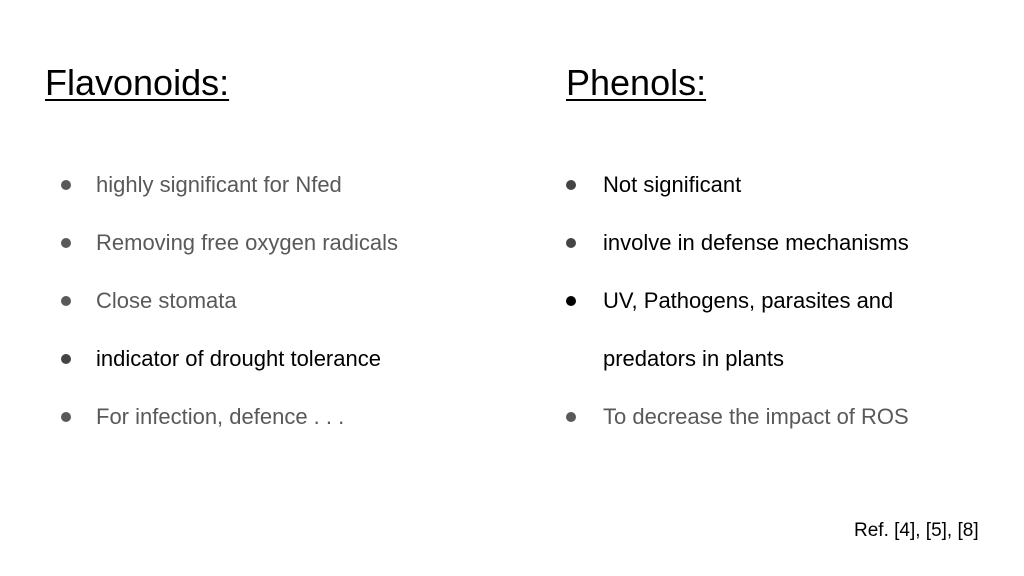 The width and height of the screenshot is (1024, 576). What do you see at coordinates (247, 242) in the screenshot?
I see `list-item-text: Removing free oxygen radicals` at bounding box center [247, 242].